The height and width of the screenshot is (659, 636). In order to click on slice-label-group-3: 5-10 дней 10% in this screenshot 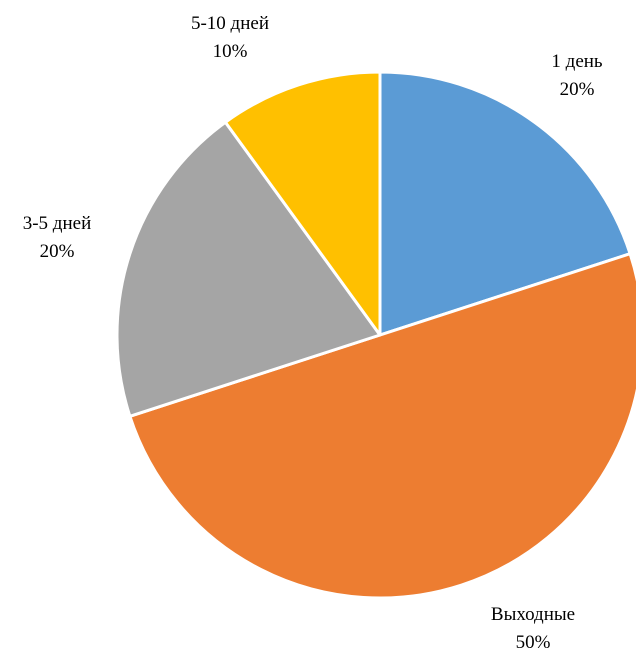, I will do `click(230, 37)`.